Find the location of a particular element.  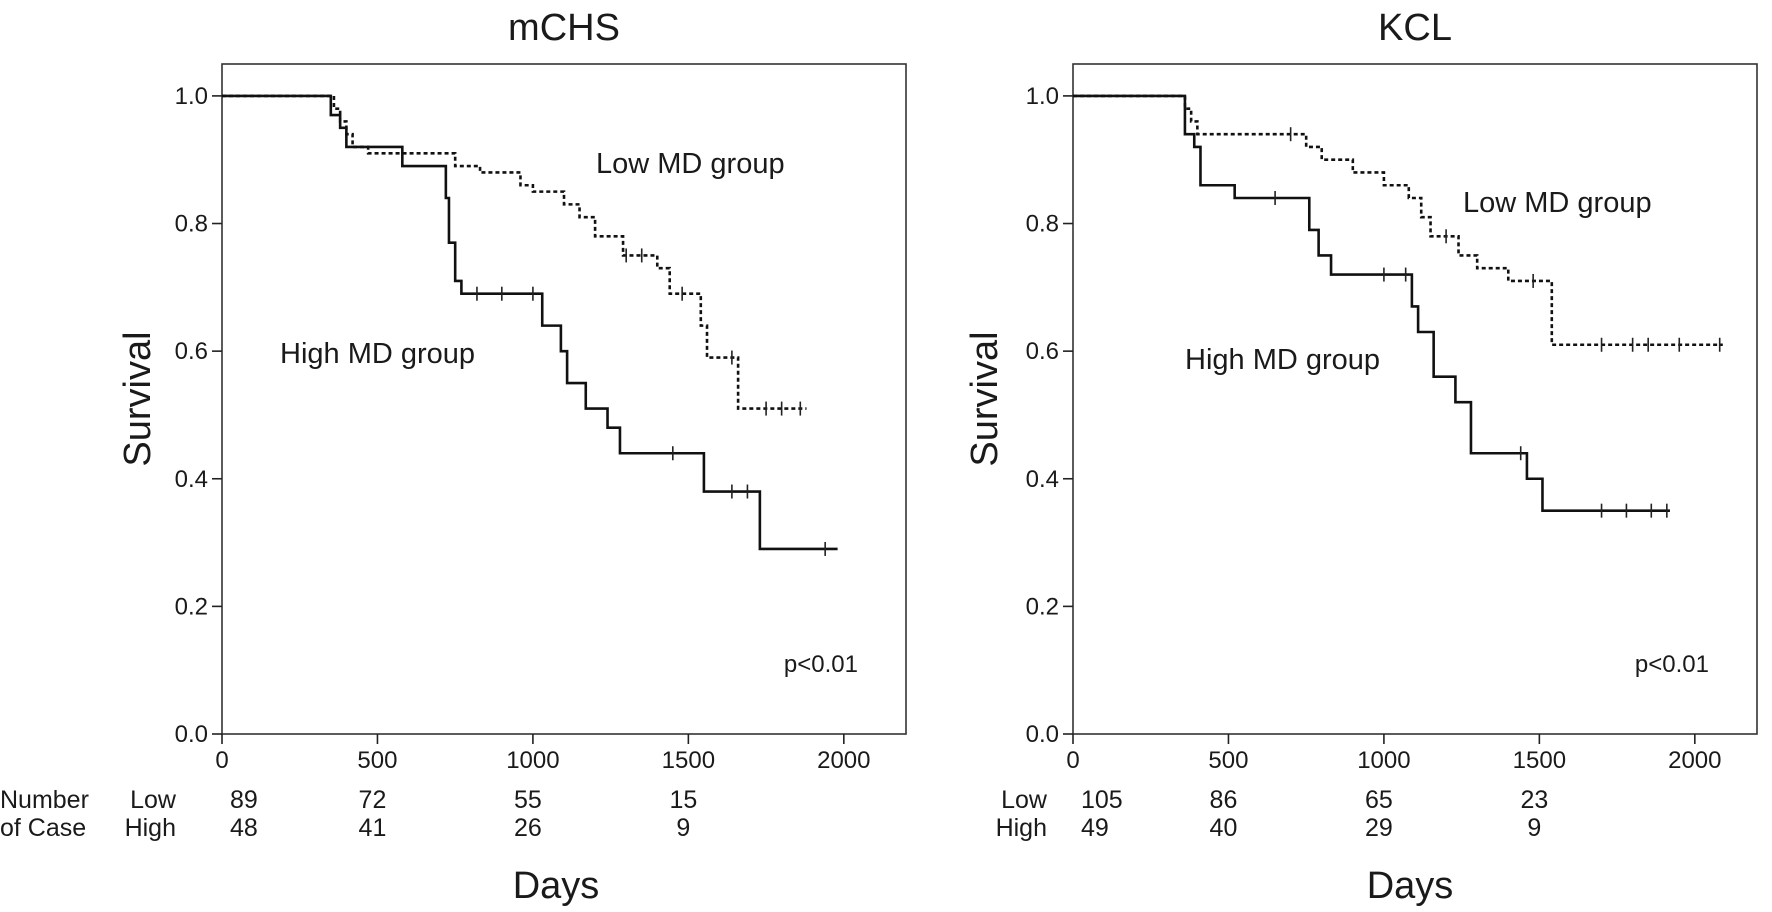

risk-table-value: 89 is located at coordinates (244, 800).